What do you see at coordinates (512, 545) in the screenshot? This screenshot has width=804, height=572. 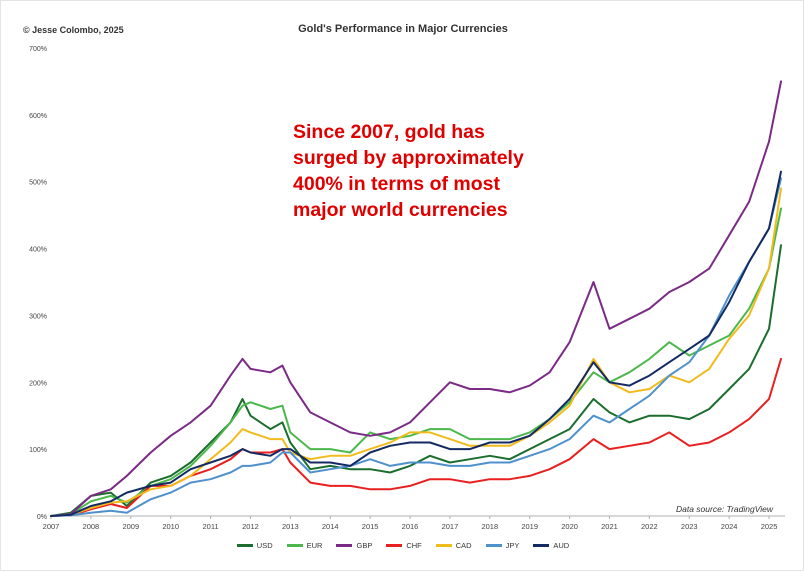 I see `legend-label: JPY` at bounding box center [512, 545].